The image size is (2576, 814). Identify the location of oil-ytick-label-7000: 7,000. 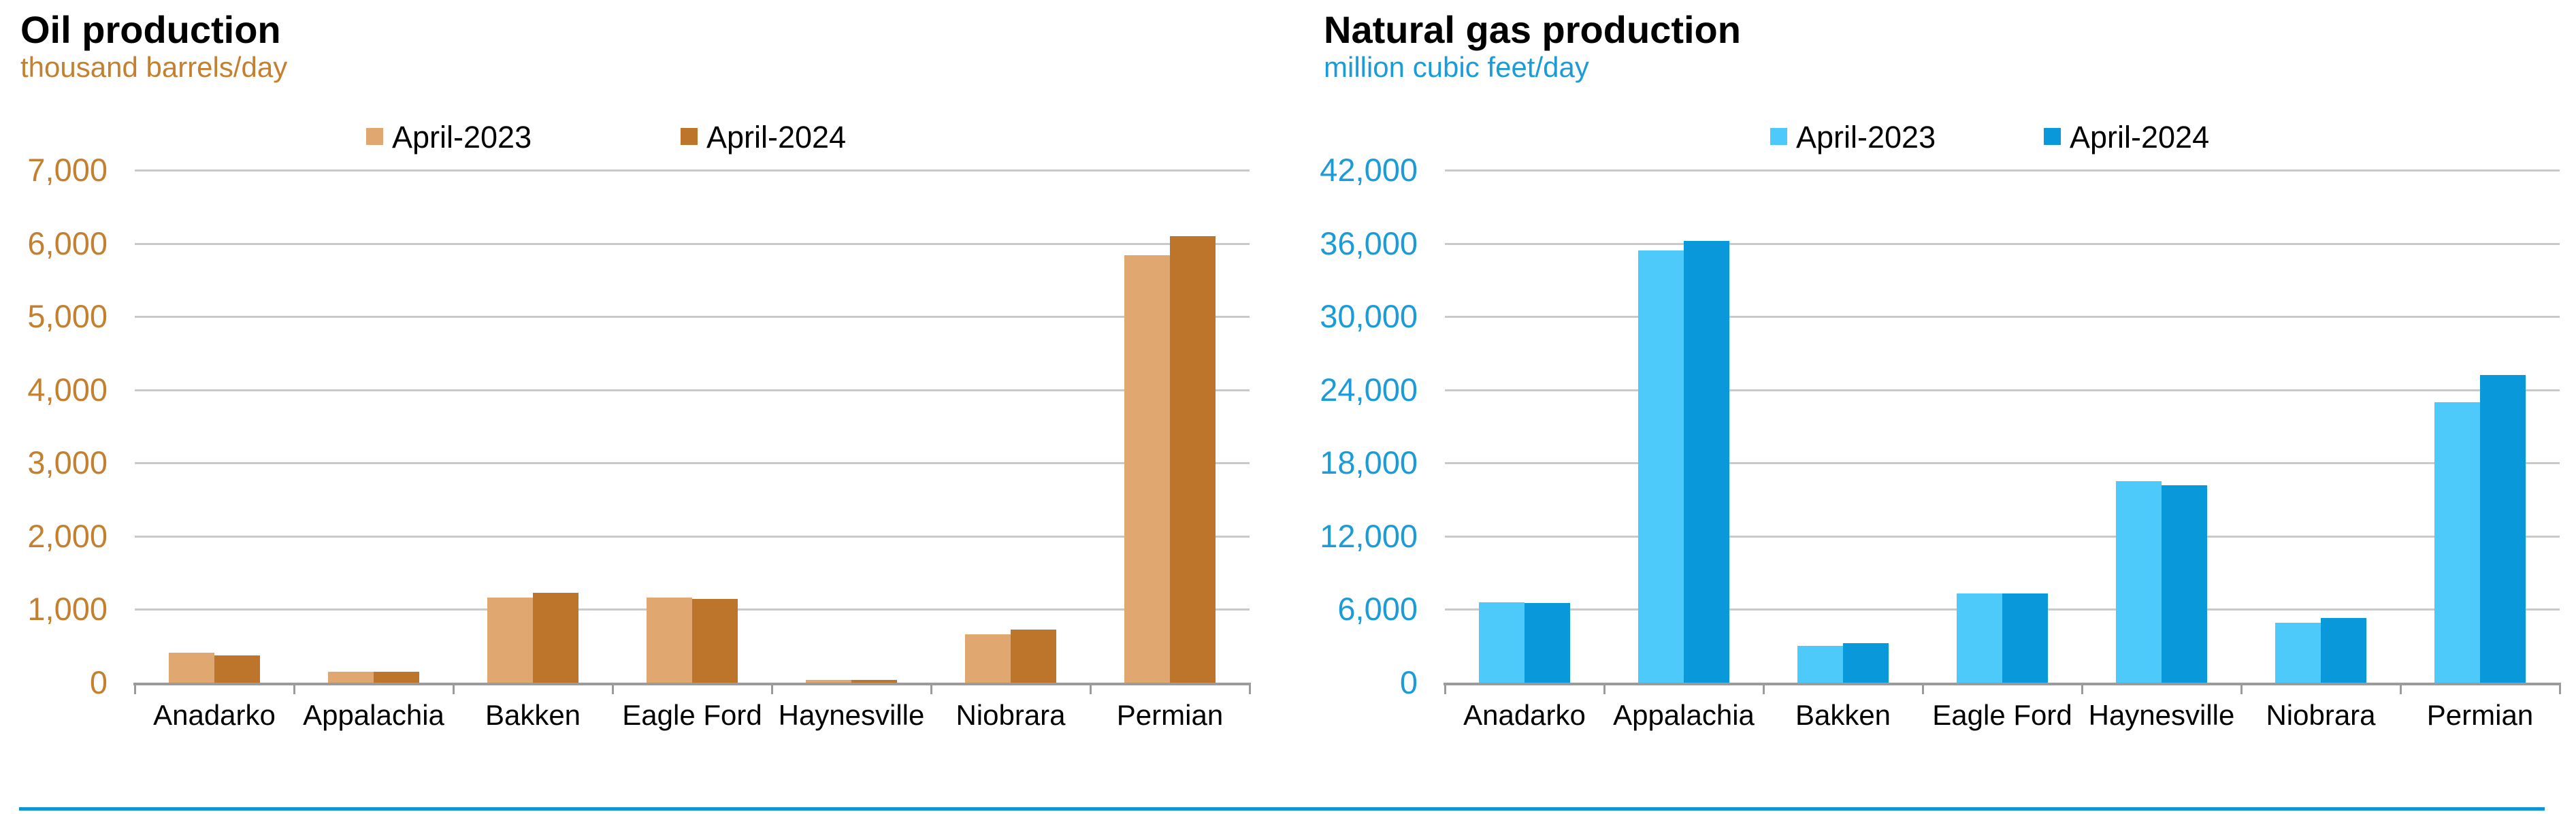
(67, 170).